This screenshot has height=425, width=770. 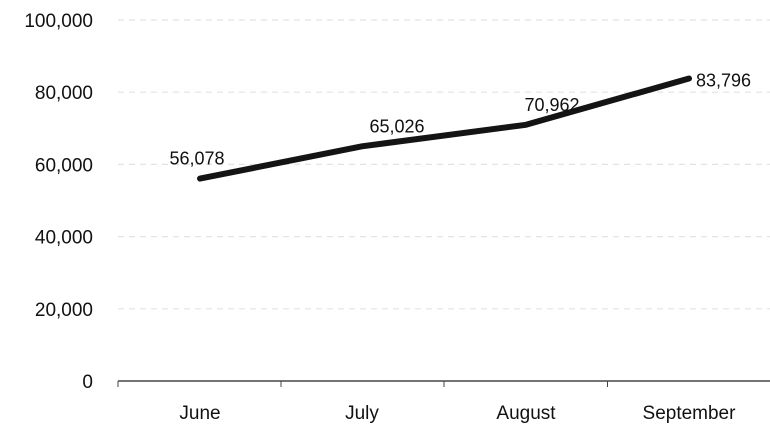 What do you see at coordinates (58, 202) in the screenshot?
I see `y-axis-tick-labels: 0 20,000 40,000 60,000 80,000 100,000` at bounding box center [58, 202].